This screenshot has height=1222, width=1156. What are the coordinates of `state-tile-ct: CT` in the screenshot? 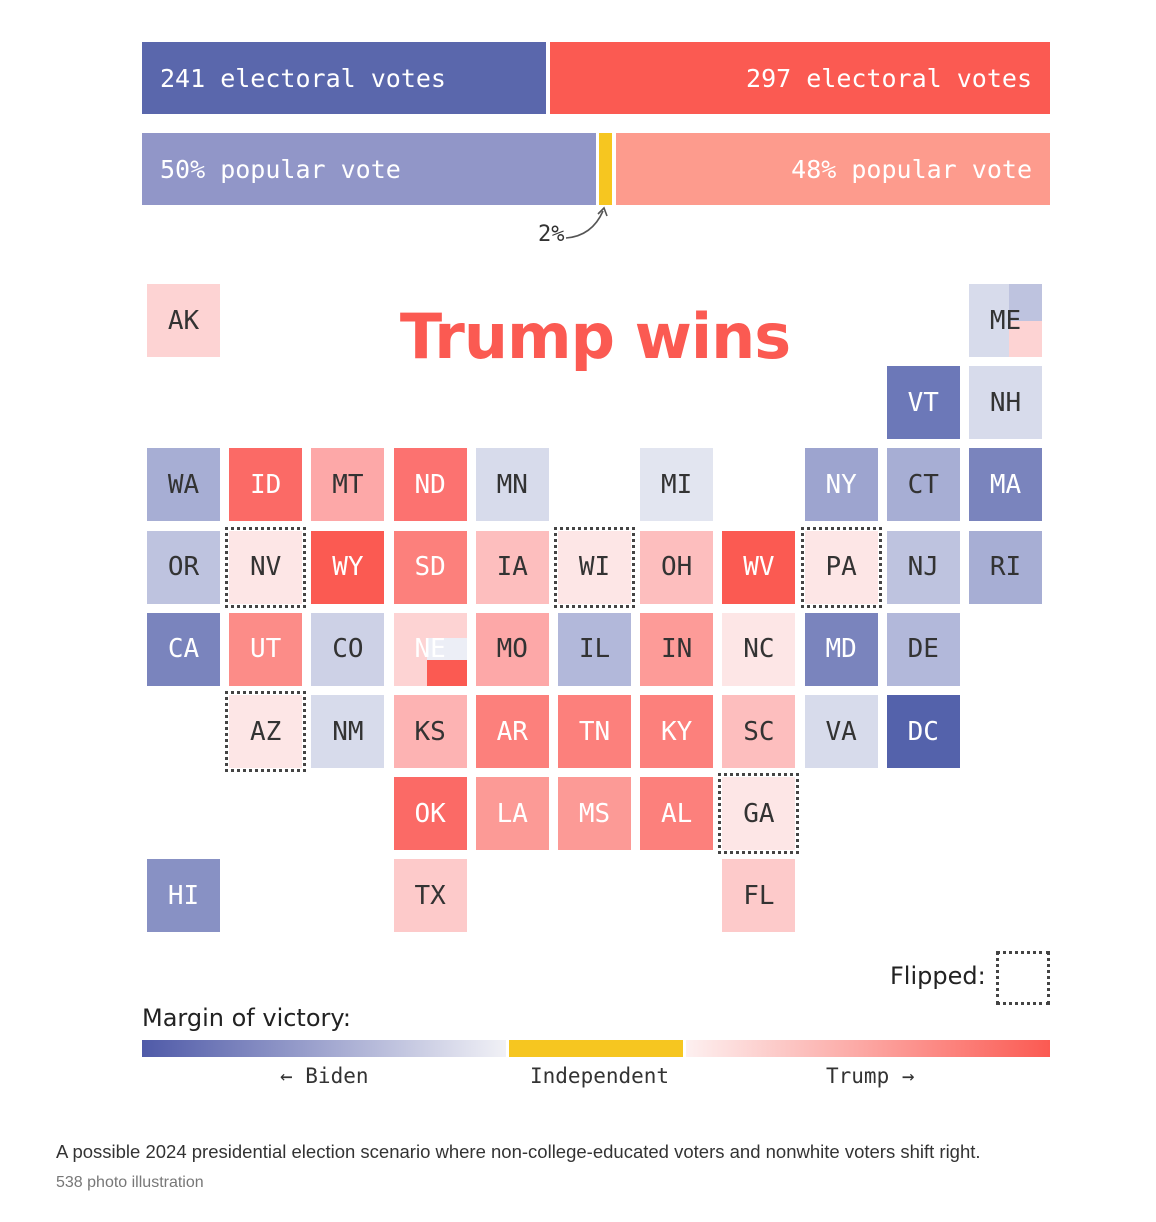 It's located at (923, 485).